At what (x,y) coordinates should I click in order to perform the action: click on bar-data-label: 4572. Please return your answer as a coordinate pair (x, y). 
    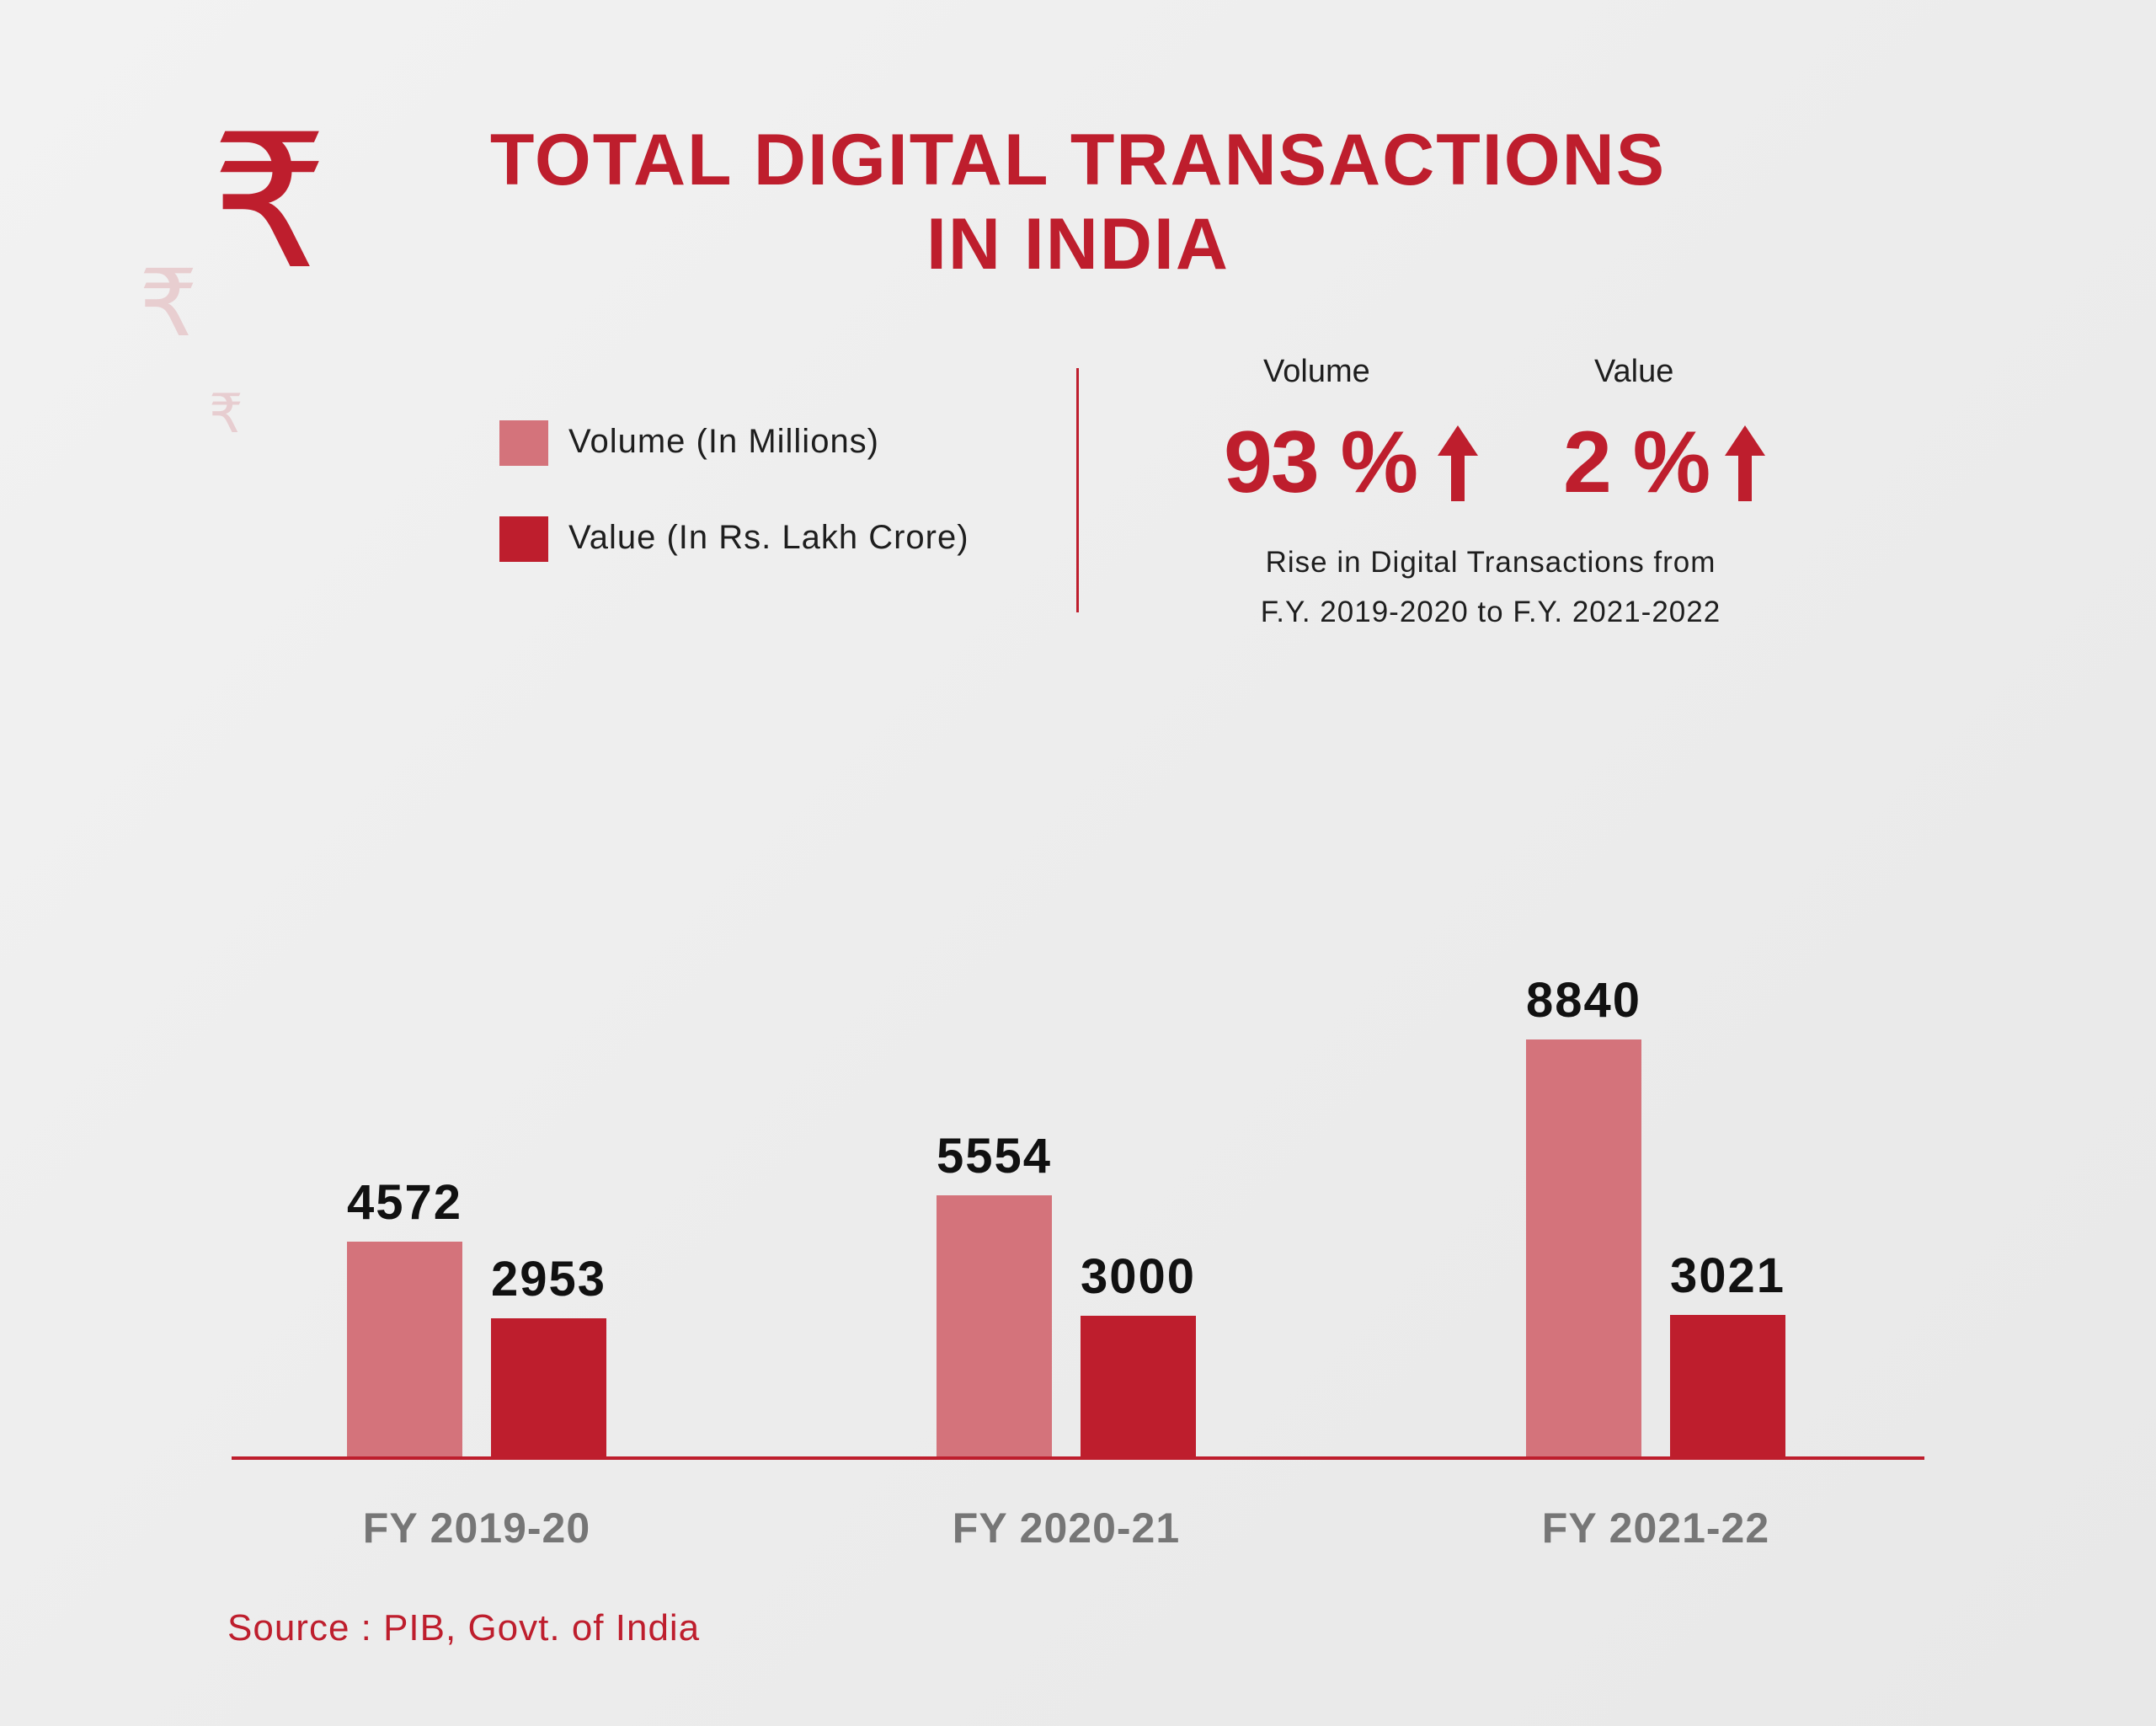
    Looking at the image, I should click on (404, 1203).